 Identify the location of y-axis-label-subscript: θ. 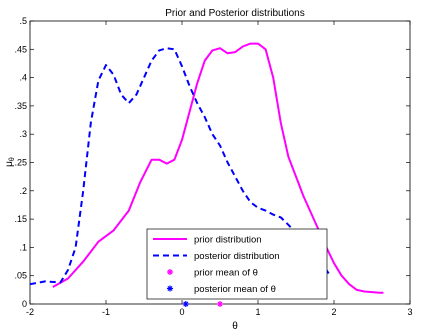
(12, 159).